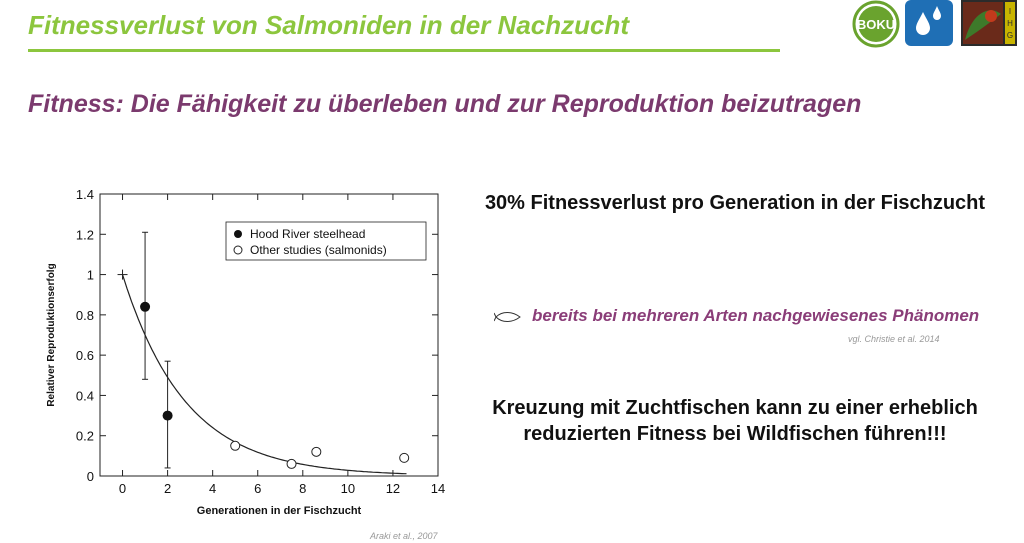 The width and height of the screenshot is (1024, 543). What do you see at coordinates (85, 436) in the screenshot?
I see `y-tick-label: 0.2` at bounding box center [85, 436].